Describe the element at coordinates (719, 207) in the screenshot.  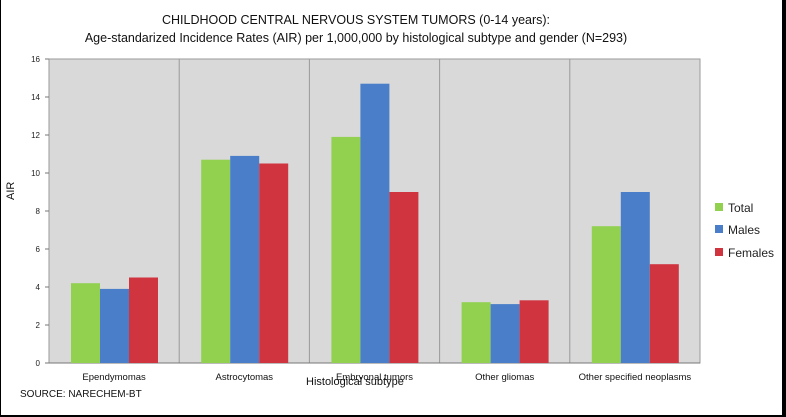
I see `legend-swatch-total` at that location.